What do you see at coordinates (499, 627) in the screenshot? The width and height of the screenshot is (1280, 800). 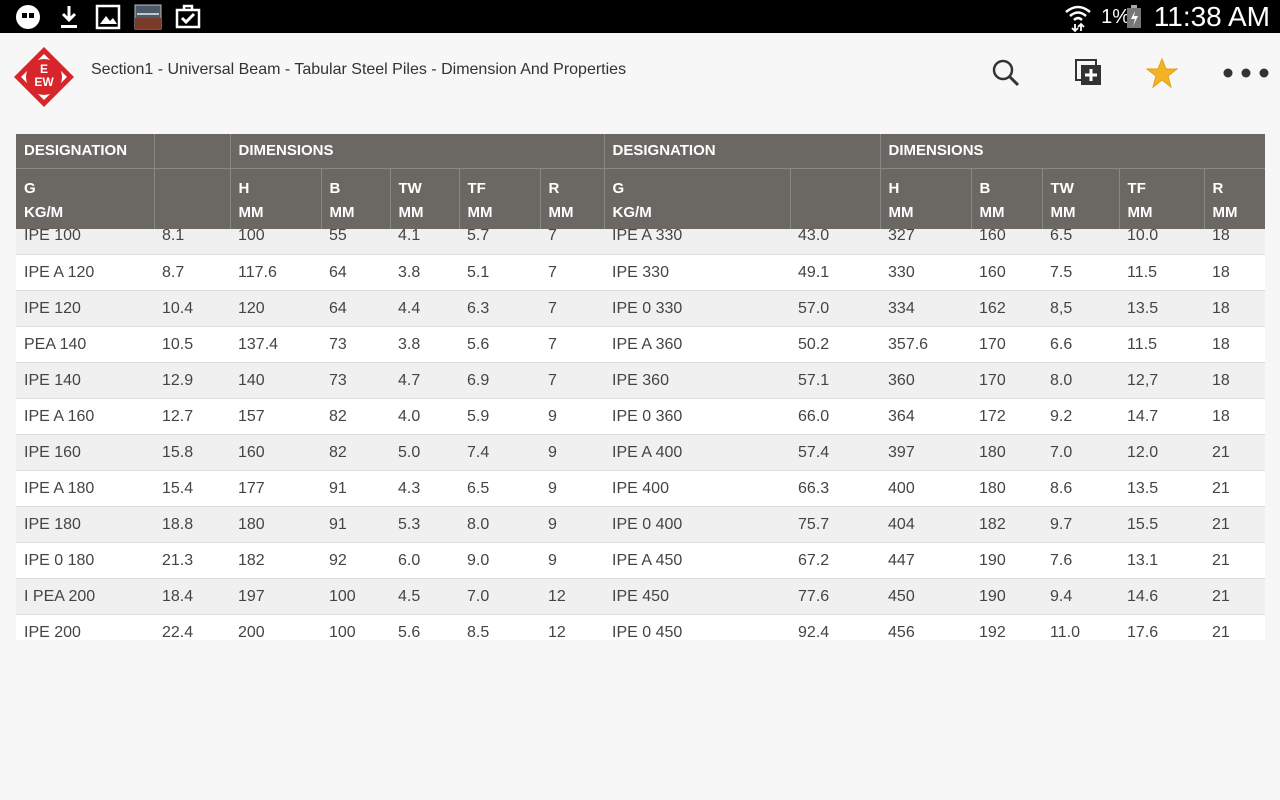 I see `table-cell: 8.5` at bounding box center [499, 627].